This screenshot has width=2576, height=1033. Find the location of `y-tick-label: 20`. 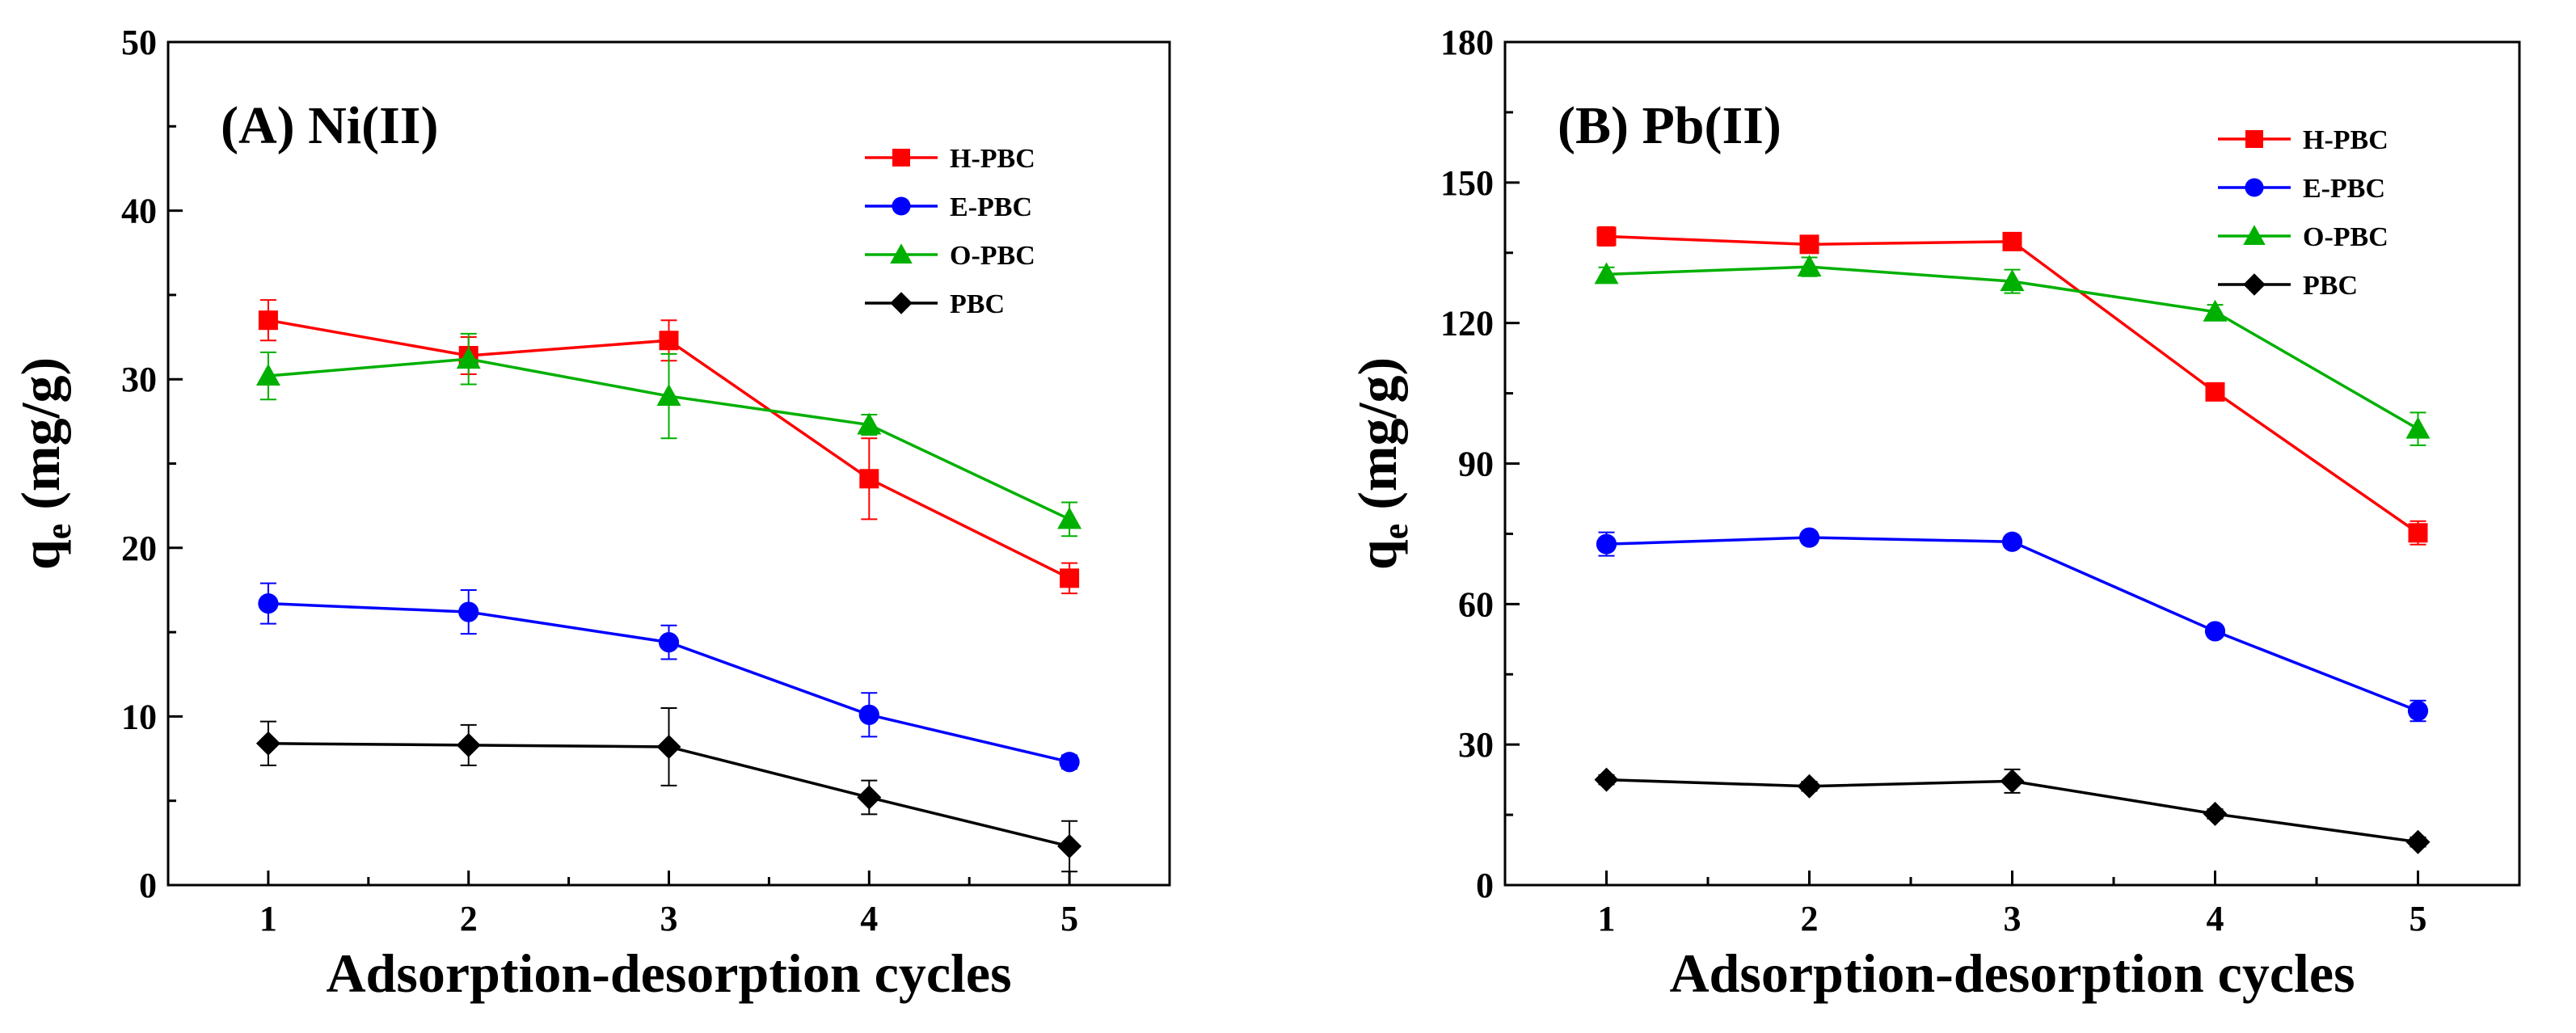

y-tick-label: 20 is located at coordinates (139, 548).